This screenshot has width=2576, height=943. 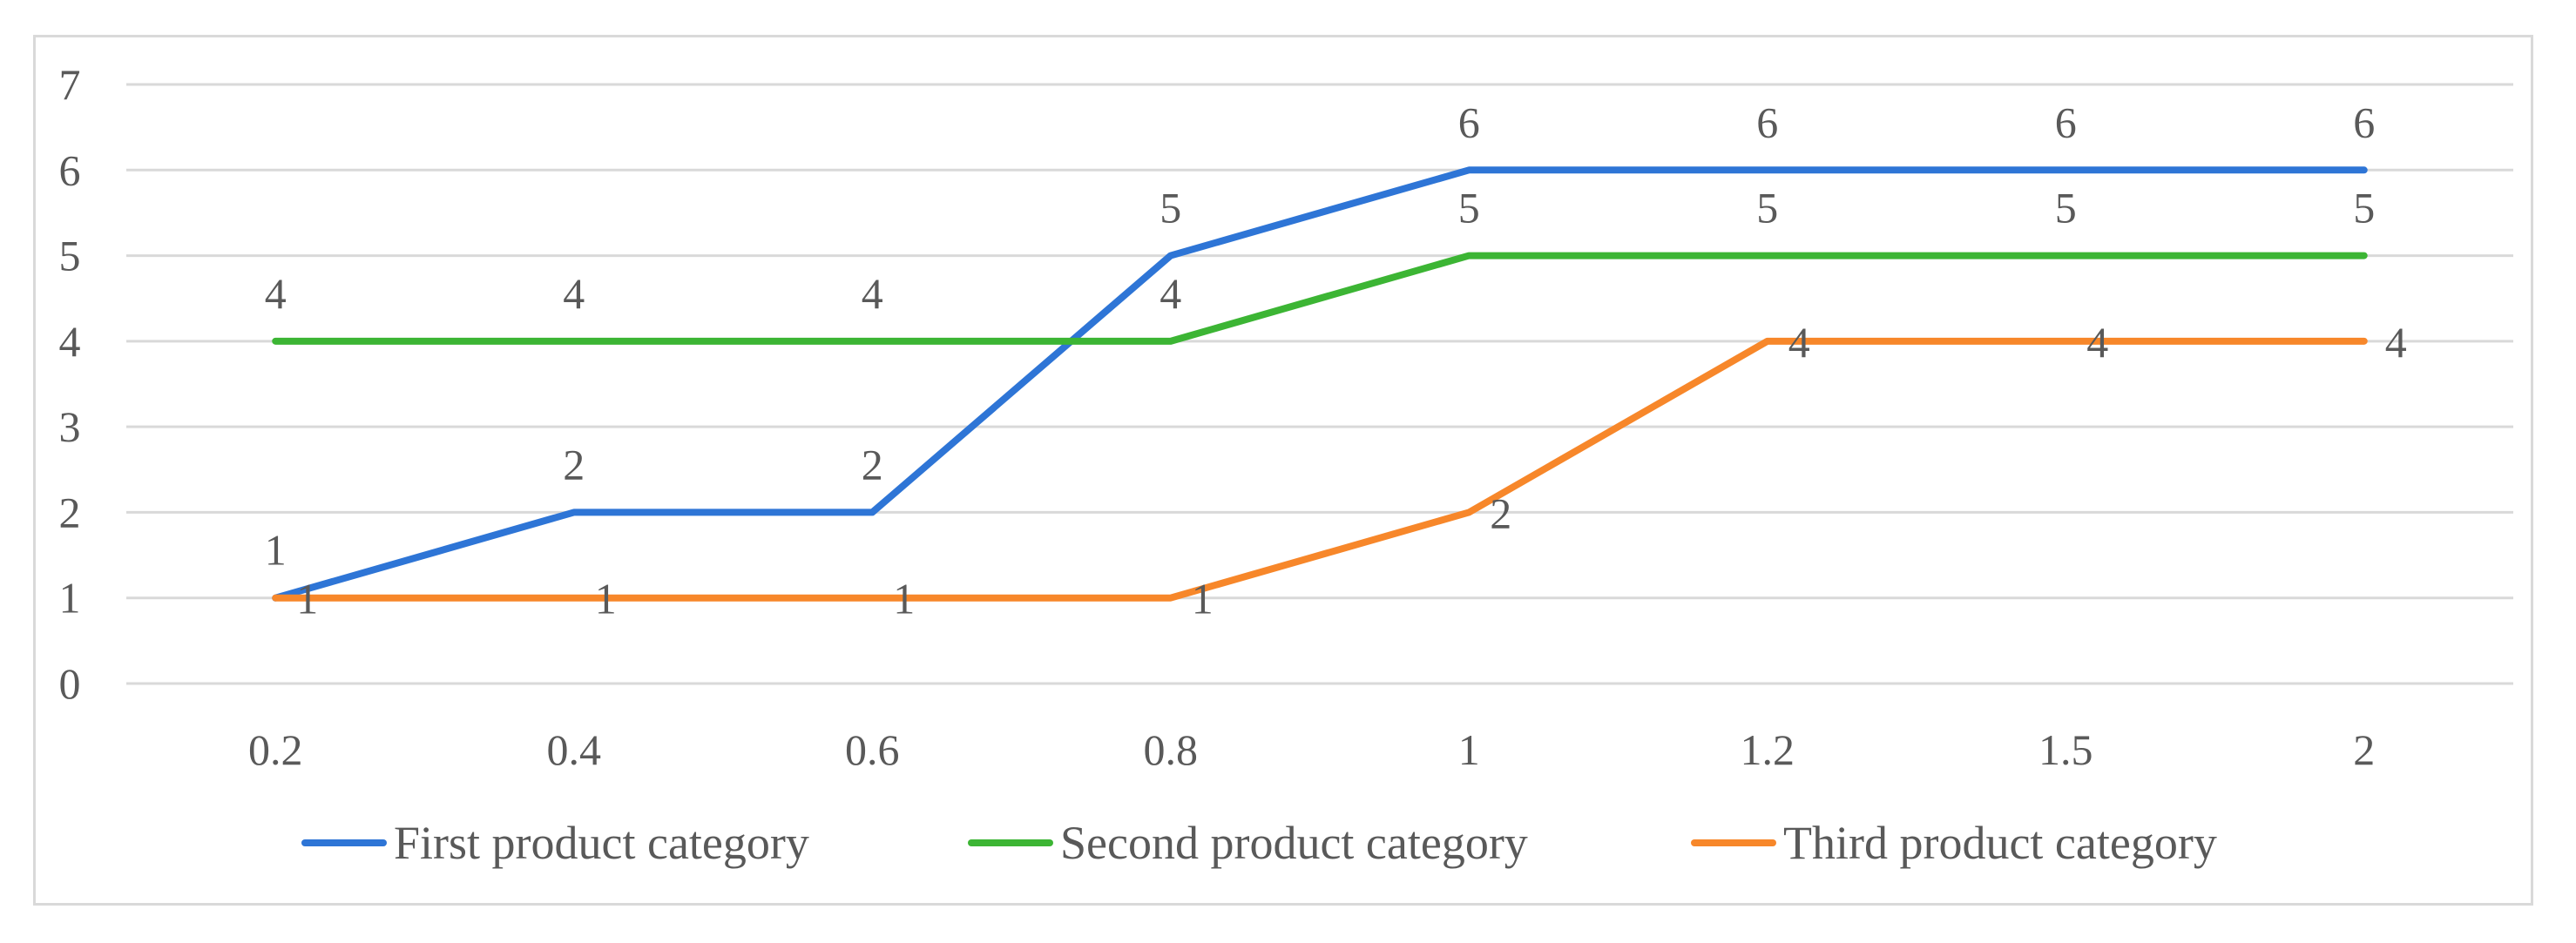 I want to click on legend-label-1: First product category, so click(x=601, y=843).